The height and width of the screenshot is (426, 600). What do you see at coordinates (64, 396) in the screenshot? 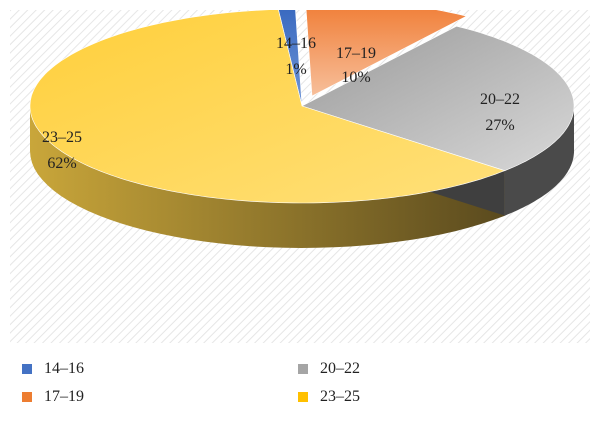
I see `legend-label: 17–19` at bounding box center [64, 396].